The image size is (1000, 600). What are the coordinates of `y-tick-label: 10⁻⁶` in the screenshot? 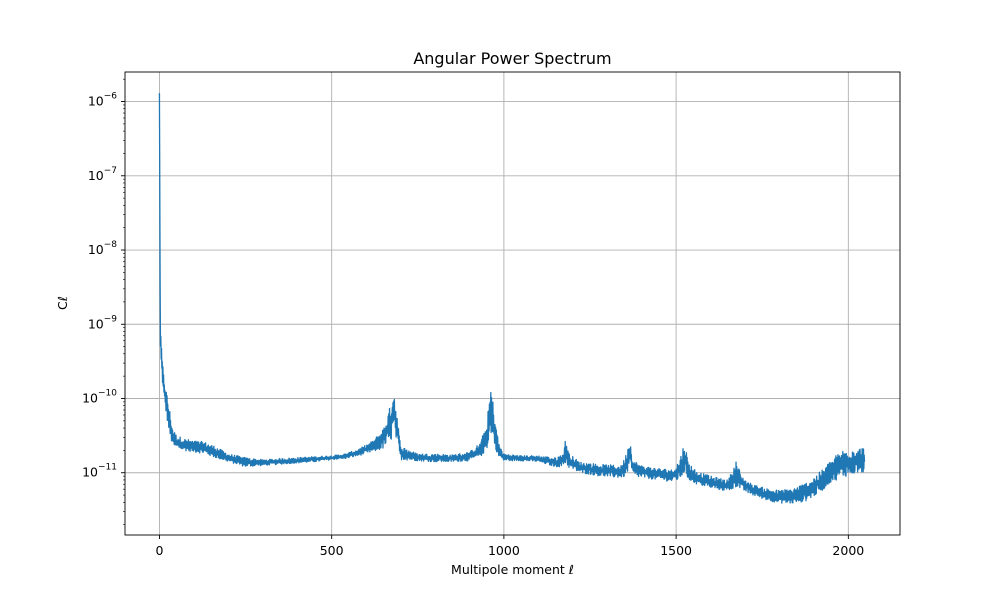 It's located at (102, 100).